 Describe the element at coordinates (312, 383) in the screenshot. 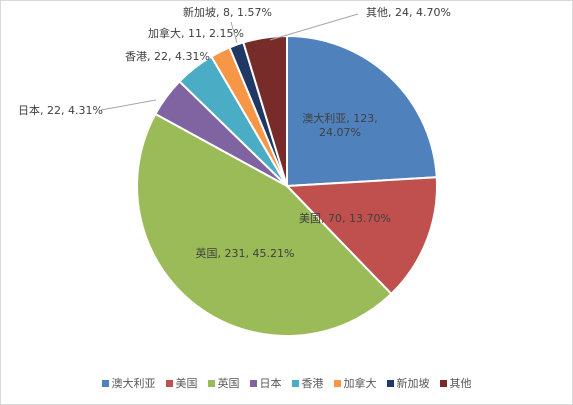

I see `legend-label-hongkong: 香港` at that location.